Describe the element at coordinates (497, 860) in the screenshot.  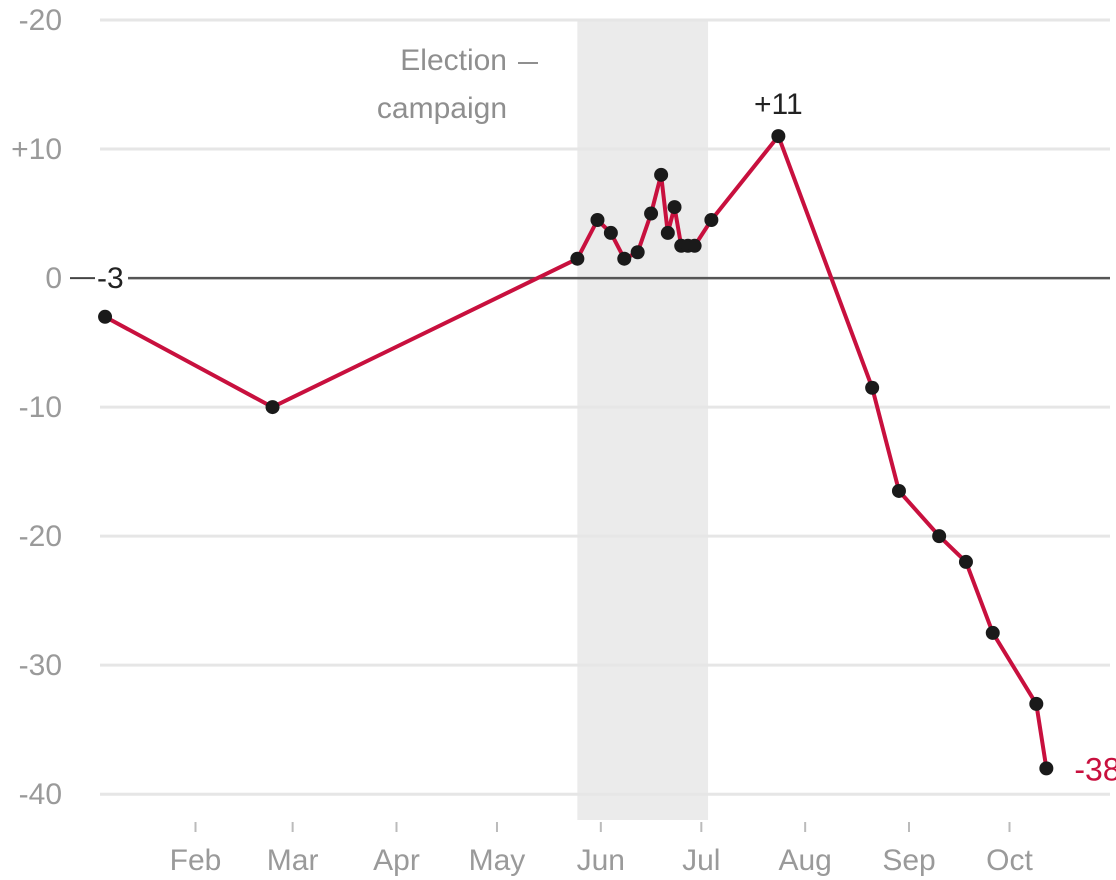
I see `x-tick-label-3: May` at that location.